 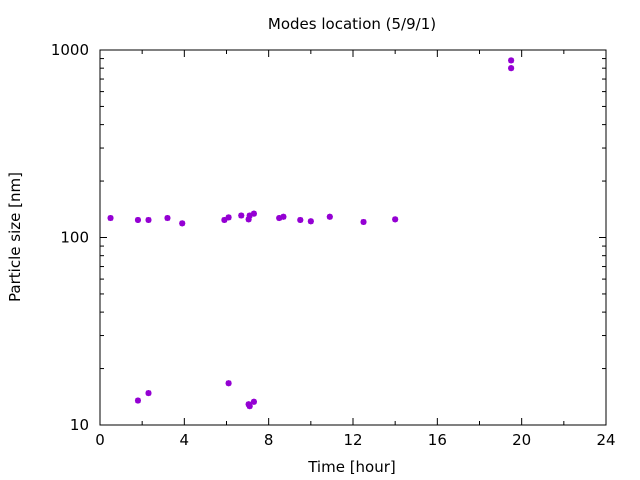 What do you see at coordinates (79, 425) in the screenshot?
I see `y-tick-label: 10` at bounding box center [79, 425].